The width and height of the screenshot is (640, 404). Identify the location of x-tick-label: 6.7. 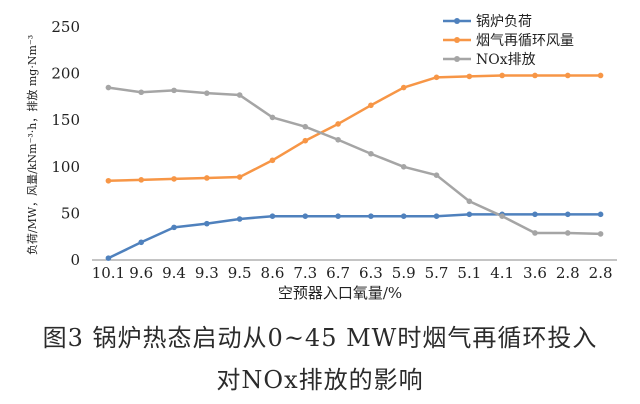
(338, 273).